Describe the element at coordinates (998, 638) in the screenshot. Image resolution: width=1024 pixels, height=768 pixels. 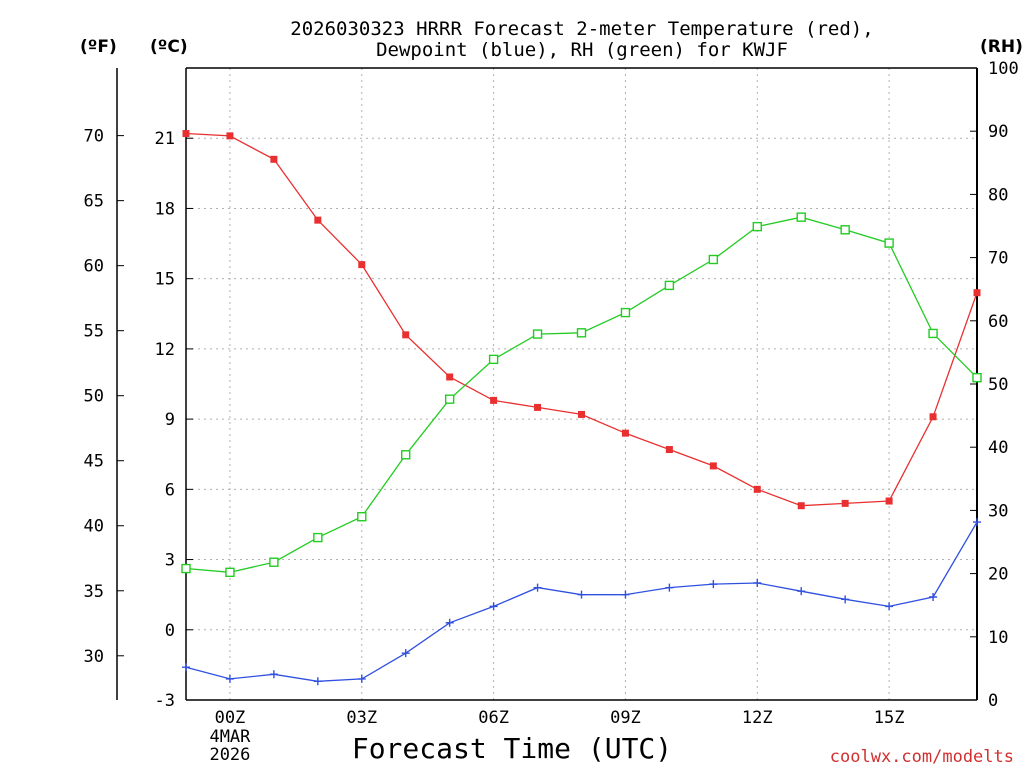
I see `rh-tick-label: 10` at that location.